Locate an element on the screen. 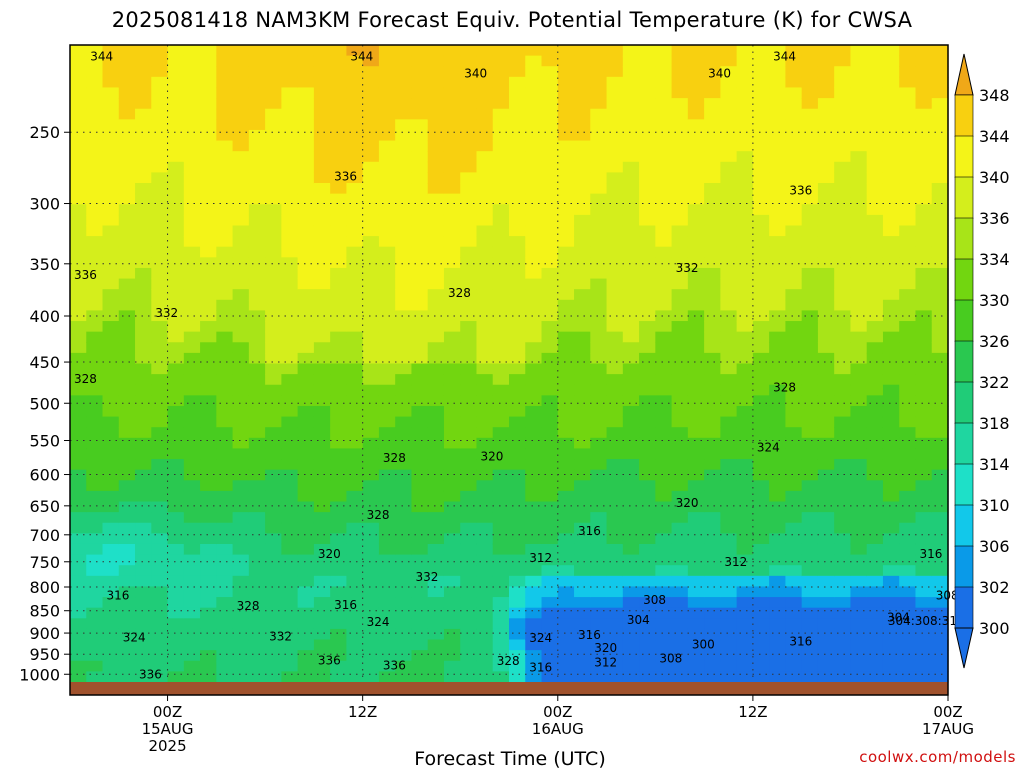  contour-label: 344 is located at coordinates (361, 57).